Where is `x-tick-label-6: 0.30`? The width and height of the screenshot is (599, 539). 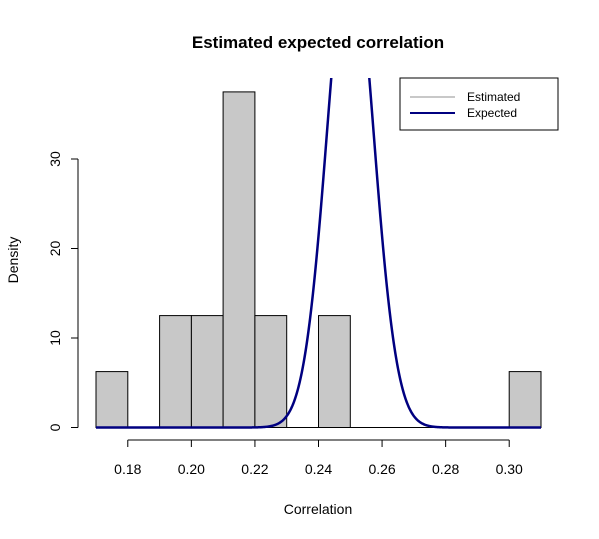
x-tick-label-6: 0.30 is located at coordinates (509, 469).